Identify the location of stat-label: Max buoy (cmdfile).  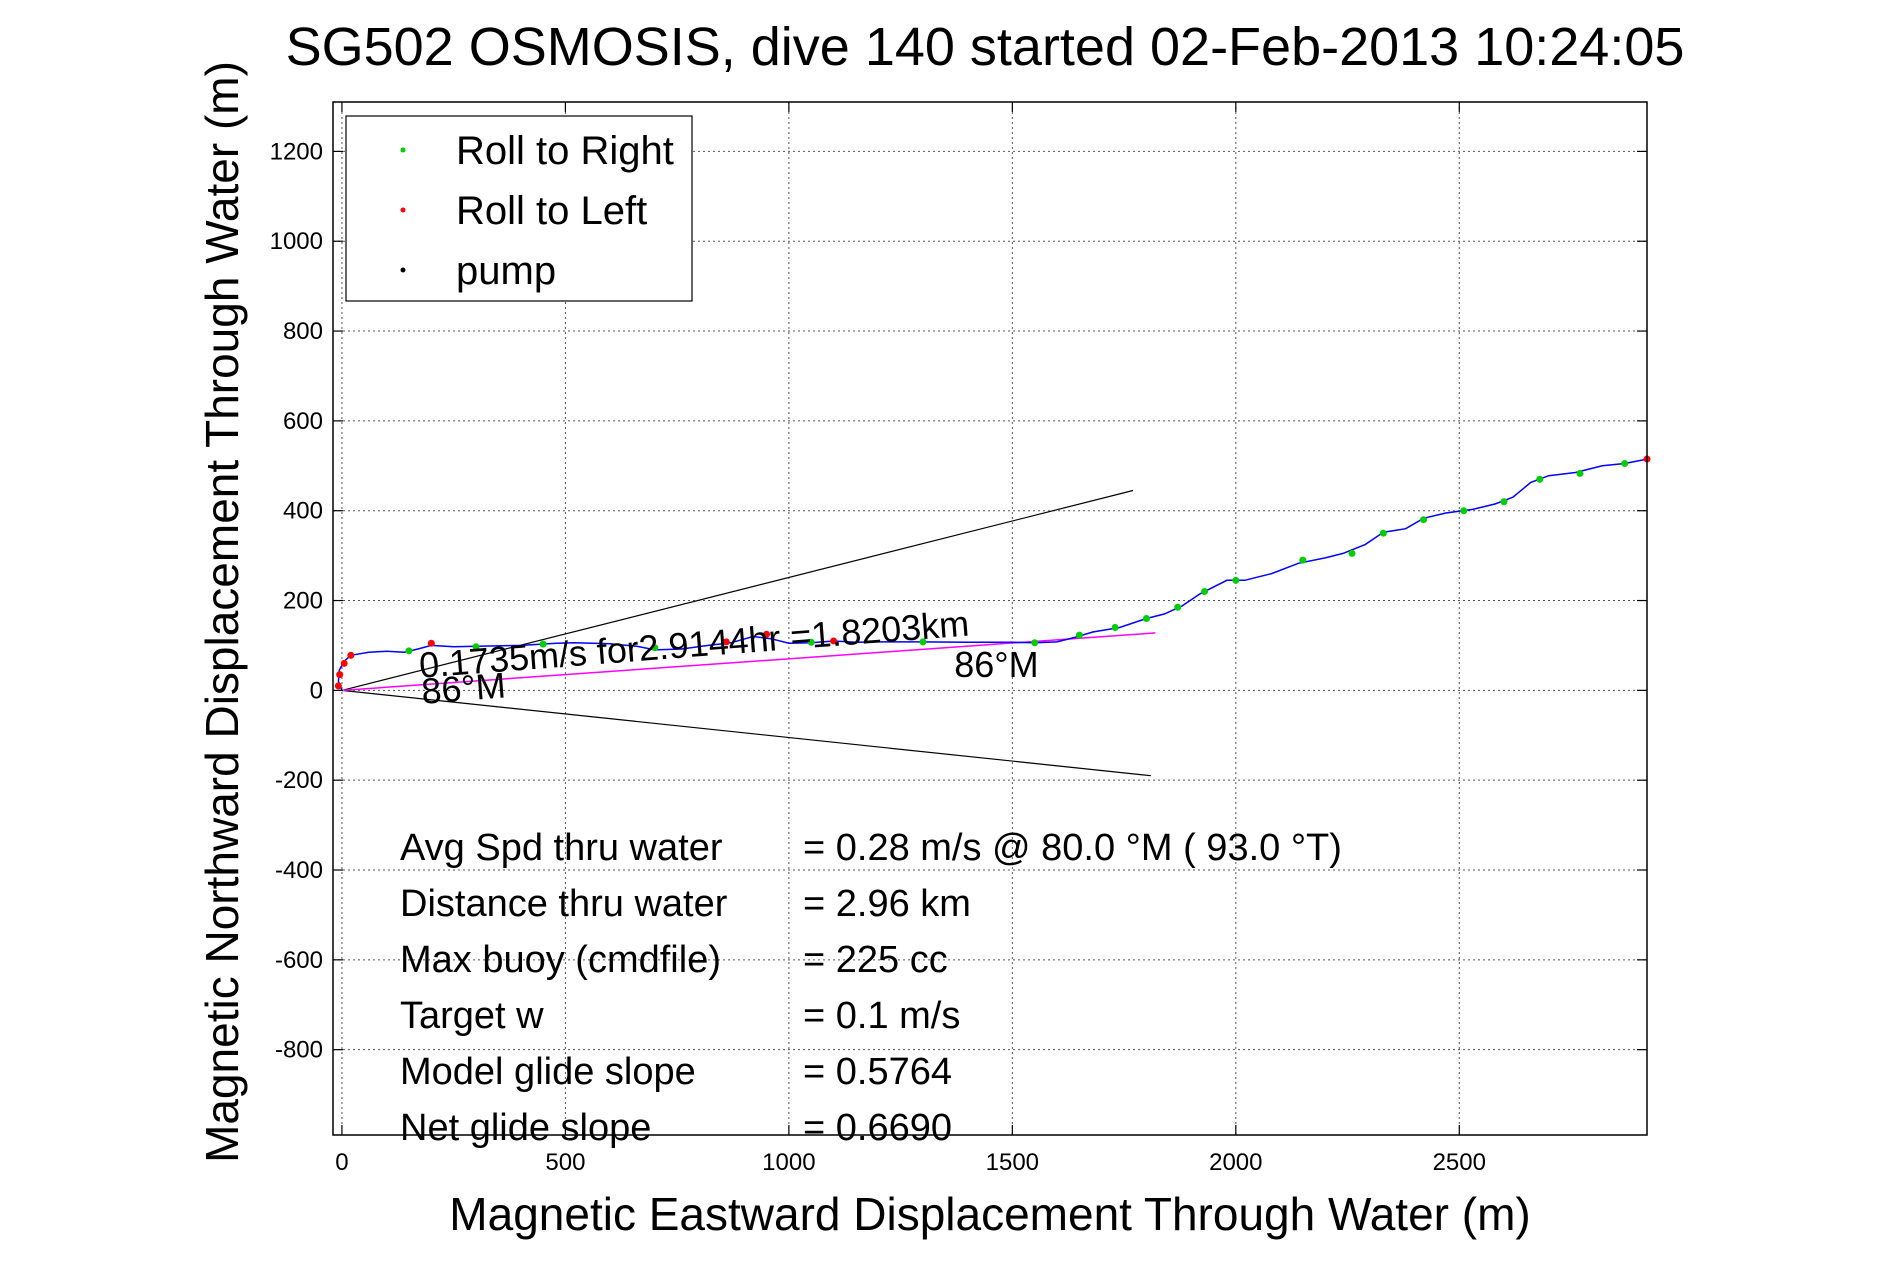
(560, 960).